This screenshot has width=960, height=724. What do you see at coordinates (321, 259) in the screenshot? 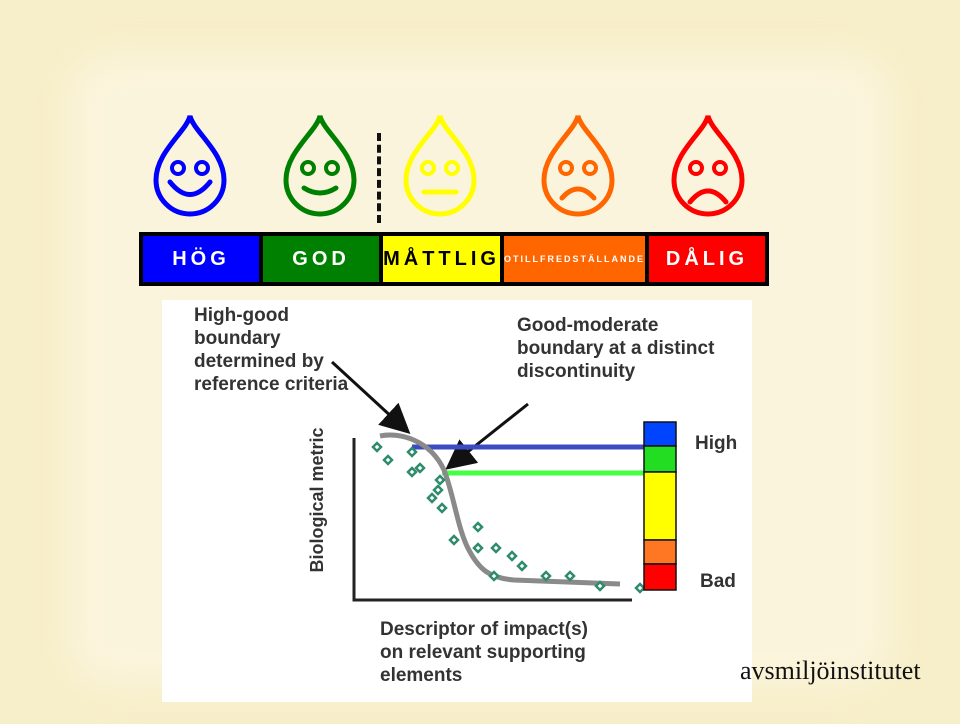
I see `scale-good: GOD` at bounding box center [321, 259].